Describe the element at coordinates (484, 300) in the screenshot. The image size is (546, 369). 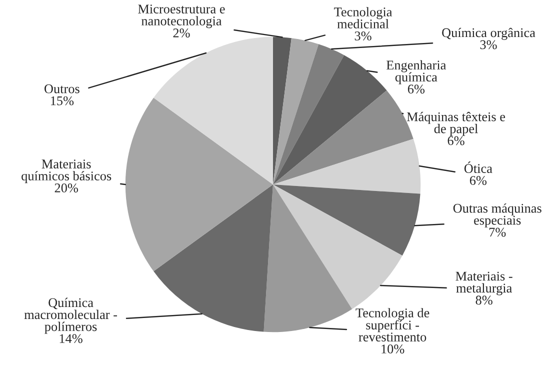
I see `data-label: 8%` at that location.